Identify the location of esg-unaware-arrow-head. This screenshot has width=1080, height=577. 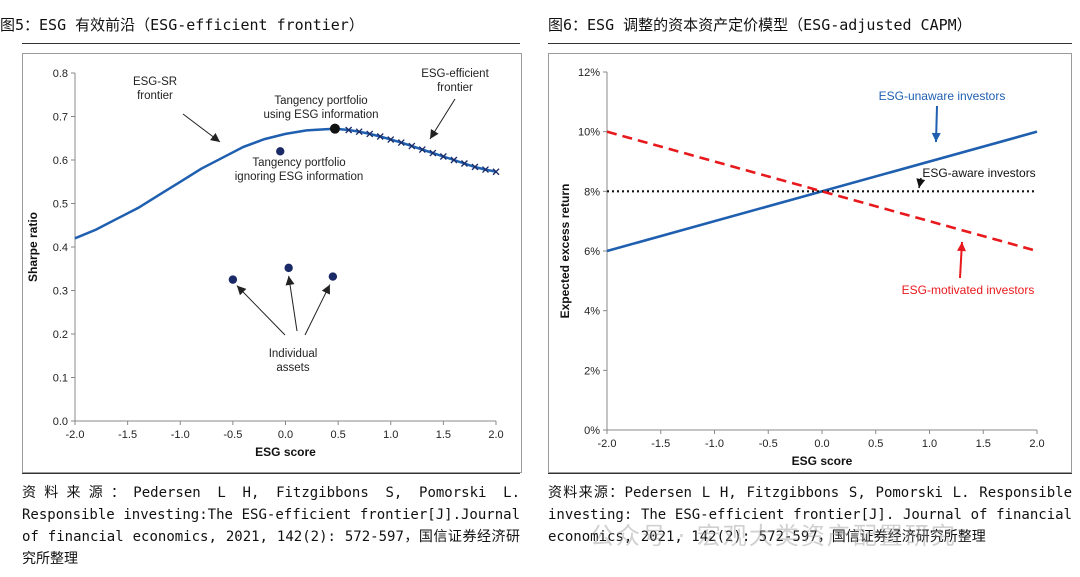
(936, 137).